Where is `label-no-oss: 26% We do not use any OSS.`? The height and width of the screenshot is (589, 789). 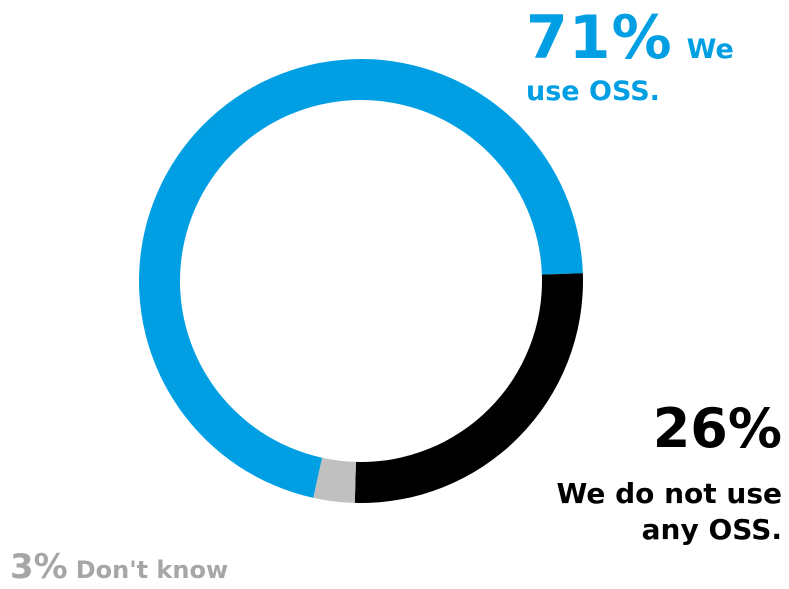 label-no-oss: 26% We do not use any OSS. is located at coordinates (632, 475).